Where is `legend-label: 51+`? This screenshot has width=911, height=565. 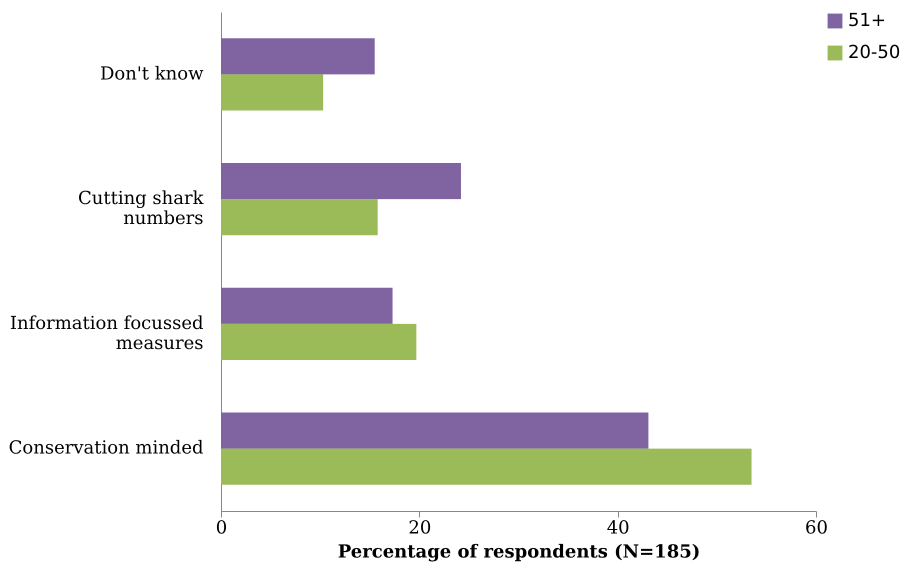 legend-label: 51+ is located at coordinates (867, 20).